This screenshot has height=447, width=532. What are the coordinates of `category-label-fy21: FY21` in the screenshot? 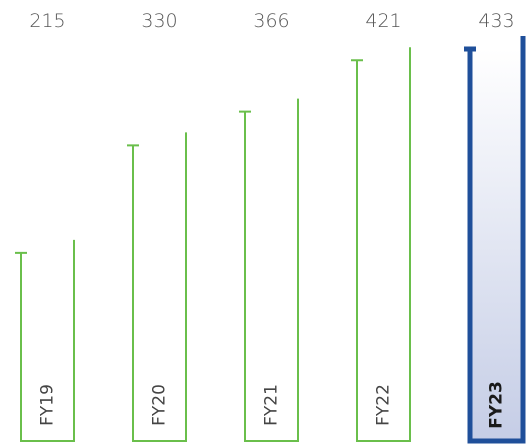 It's located at (272, 405).